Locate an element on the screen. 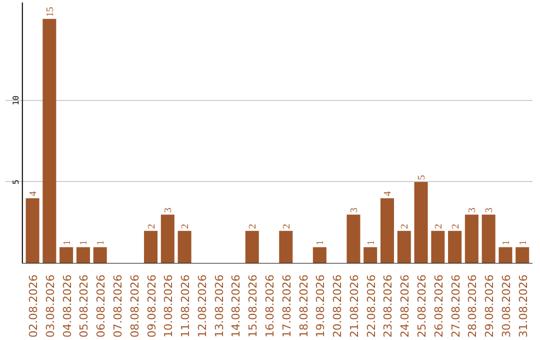 The image size is (540, 340). x-tick-label: 31.08.2026 is located at coordinates (523, 306).